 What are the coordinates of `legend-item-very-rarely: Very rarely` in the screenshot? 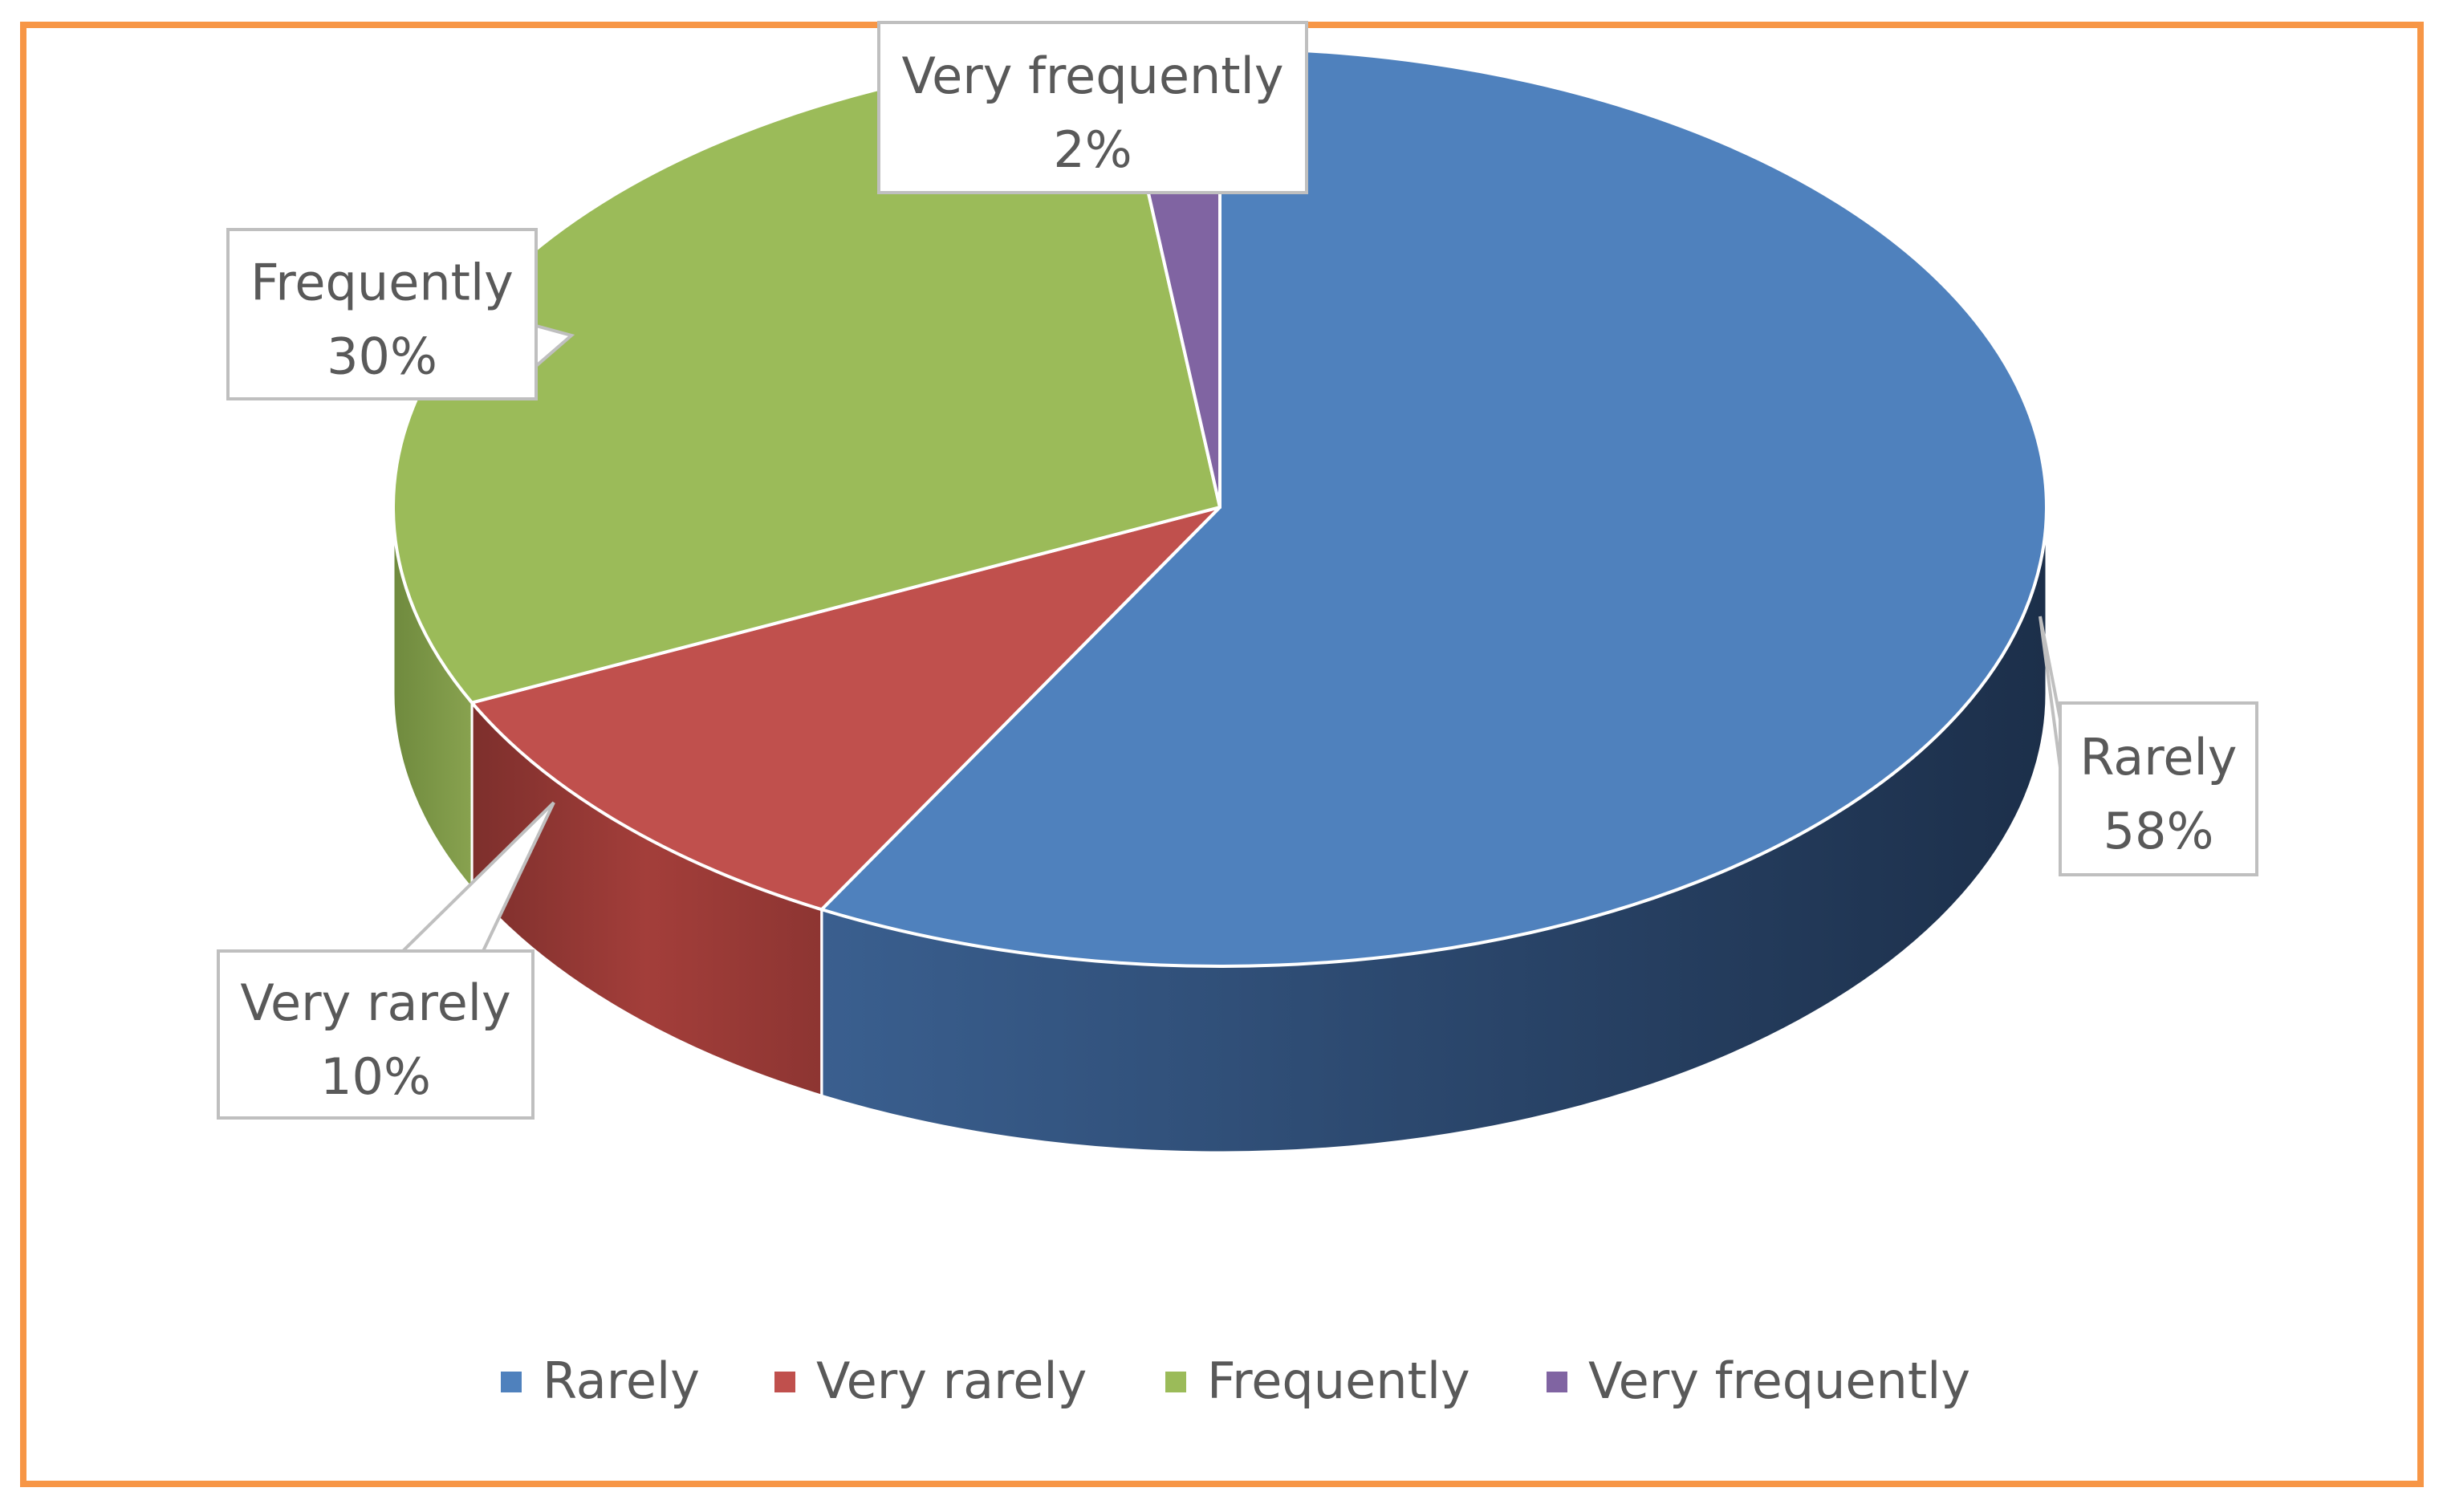 It's located at (930, 1380).